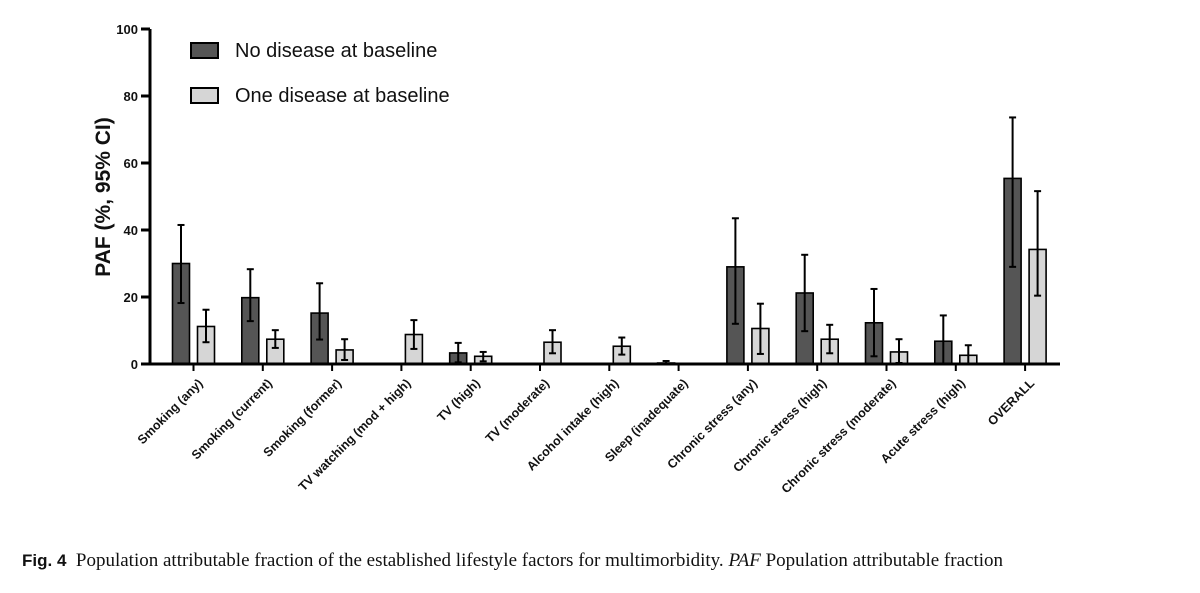 The width and height of the screenshot is (1200, 593). What do you see at coordinates (355, 435) in the screenshot?
I see `x-tick-label: TV watching (mod + high)` at bounding box center [355, 435].